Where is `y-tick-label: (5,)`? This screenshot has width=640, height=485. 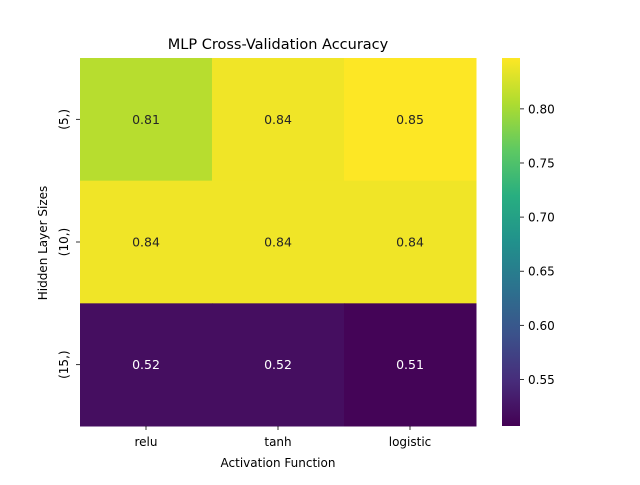
y-tick-label: (5,) is located at coordinates (64, 119).